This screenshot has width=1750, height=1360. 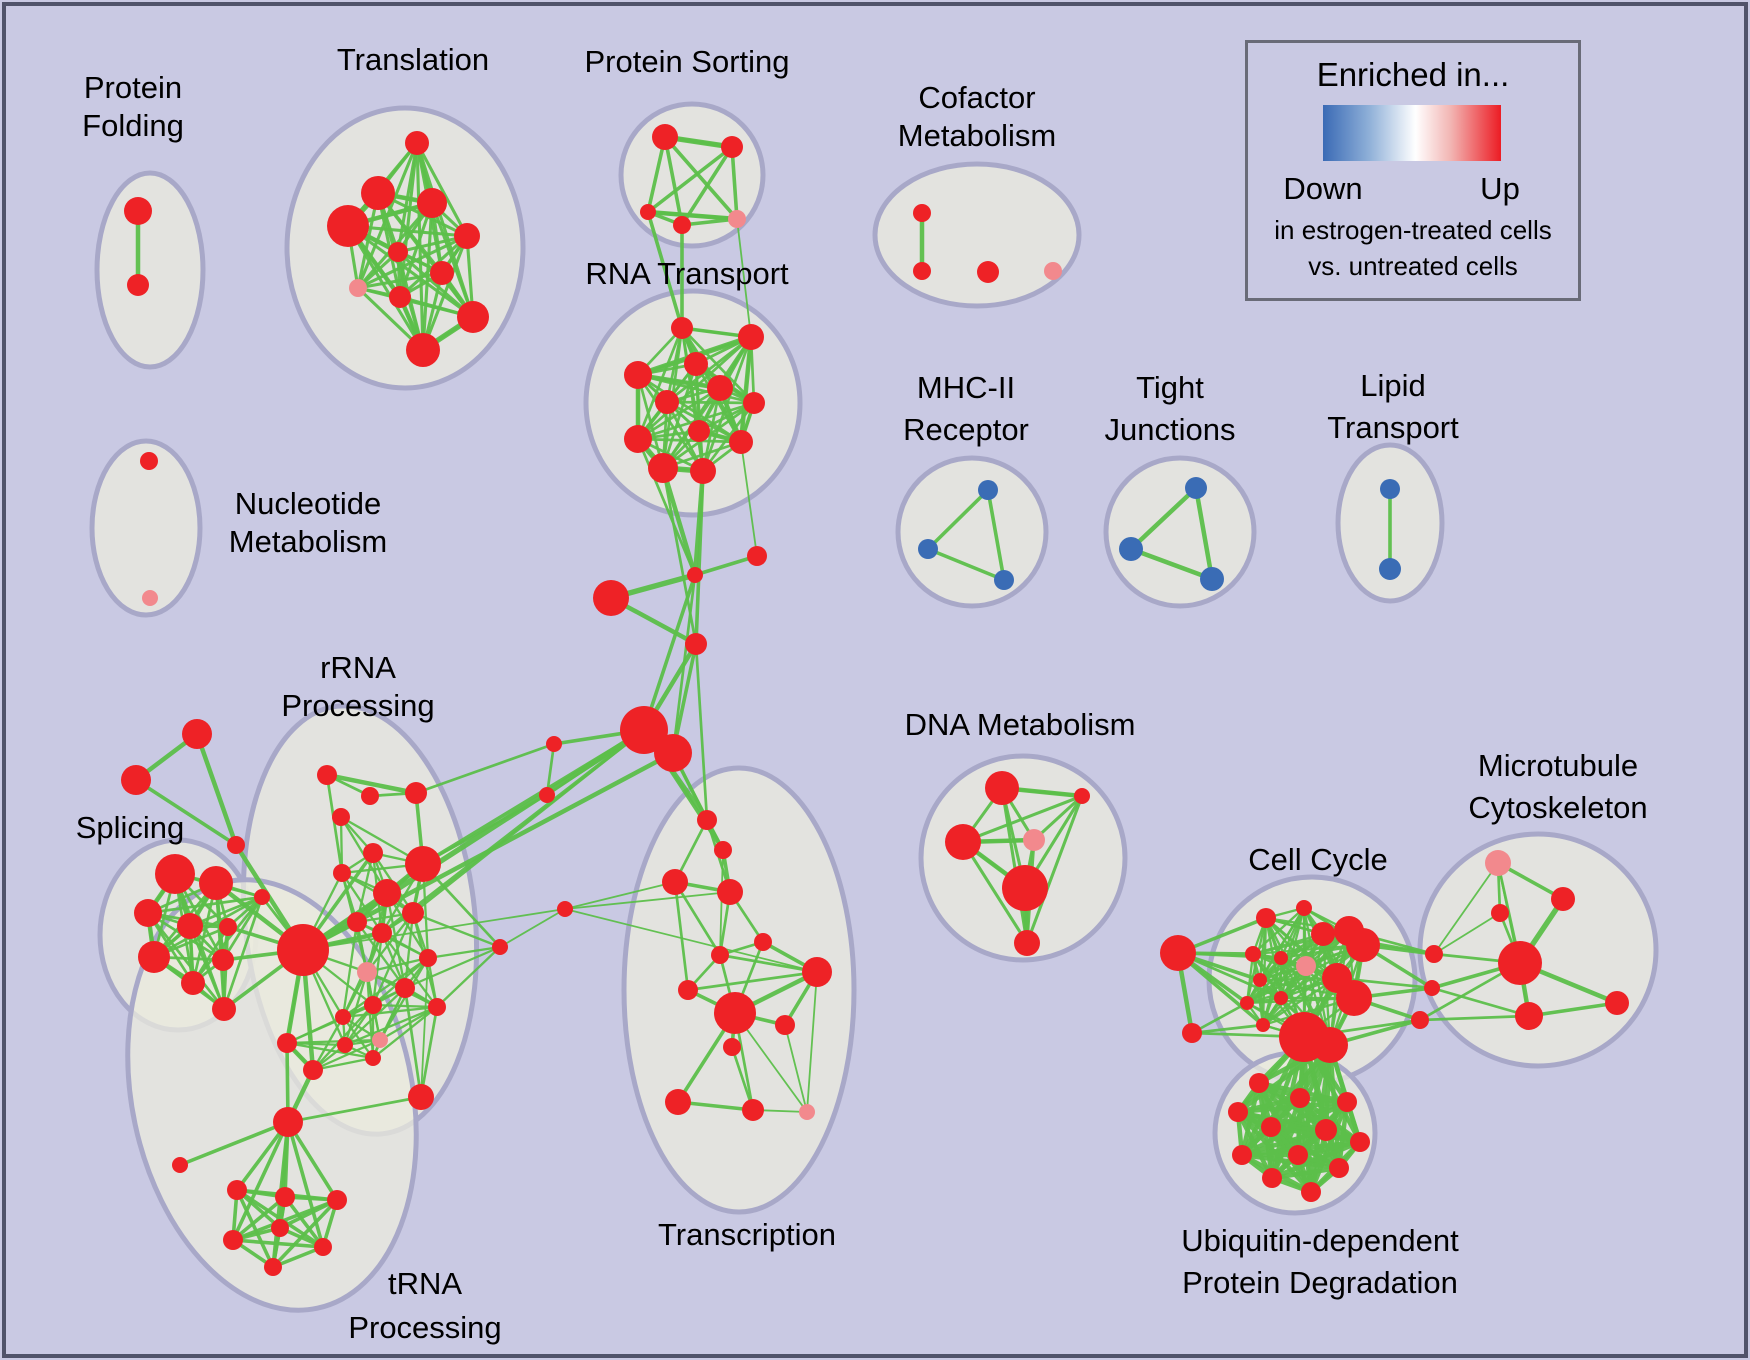 I want to click on cluster-label-mhc-ii-receptor-line2: Receptor, so click(x=966, y=429).